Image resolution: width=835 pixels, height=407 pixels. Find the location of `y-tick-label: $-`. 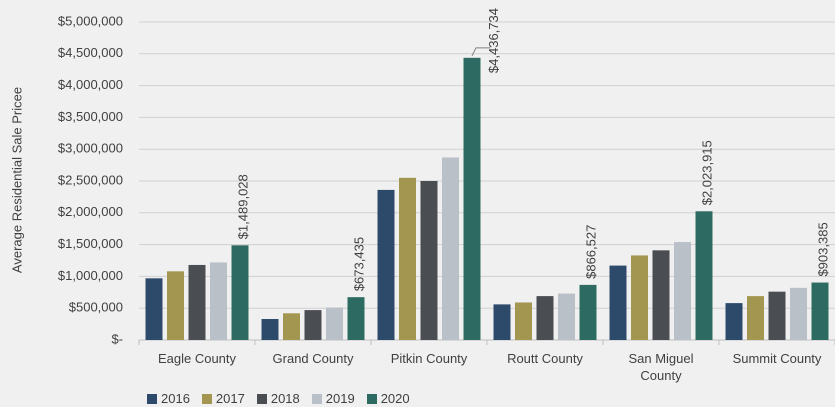

y-tick-label: $- is located at coordinates (117, 338).